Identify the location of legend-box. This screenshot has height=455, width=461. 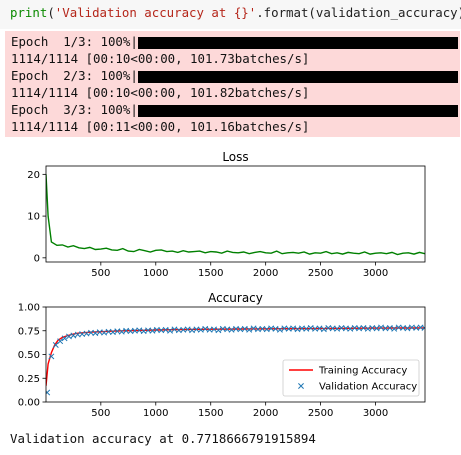
(351, 378).